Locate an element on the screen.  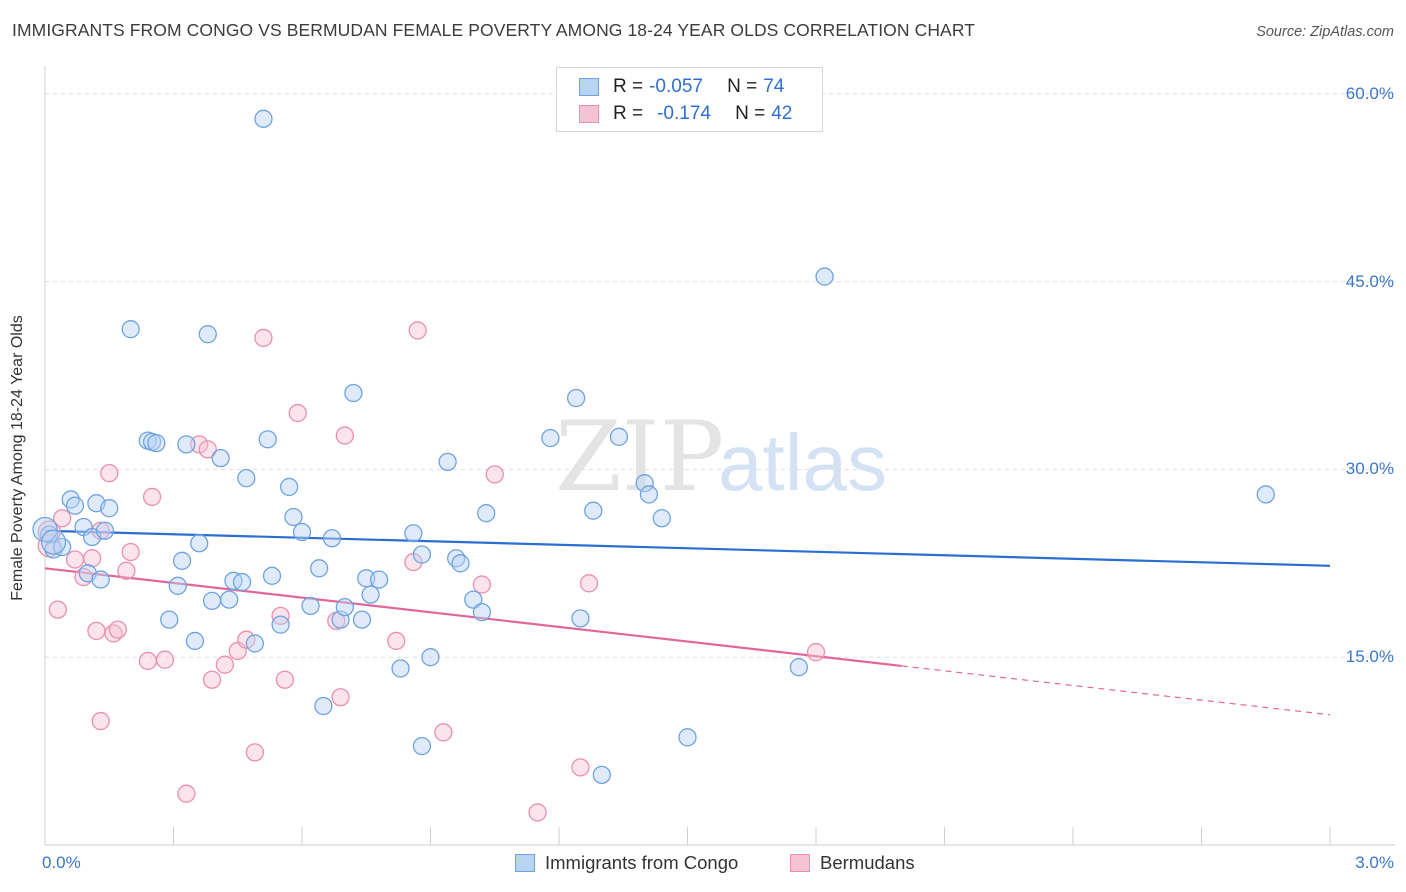
bottom-legend-congo: Immigrants from Congo is located at coordinates (626, 863).